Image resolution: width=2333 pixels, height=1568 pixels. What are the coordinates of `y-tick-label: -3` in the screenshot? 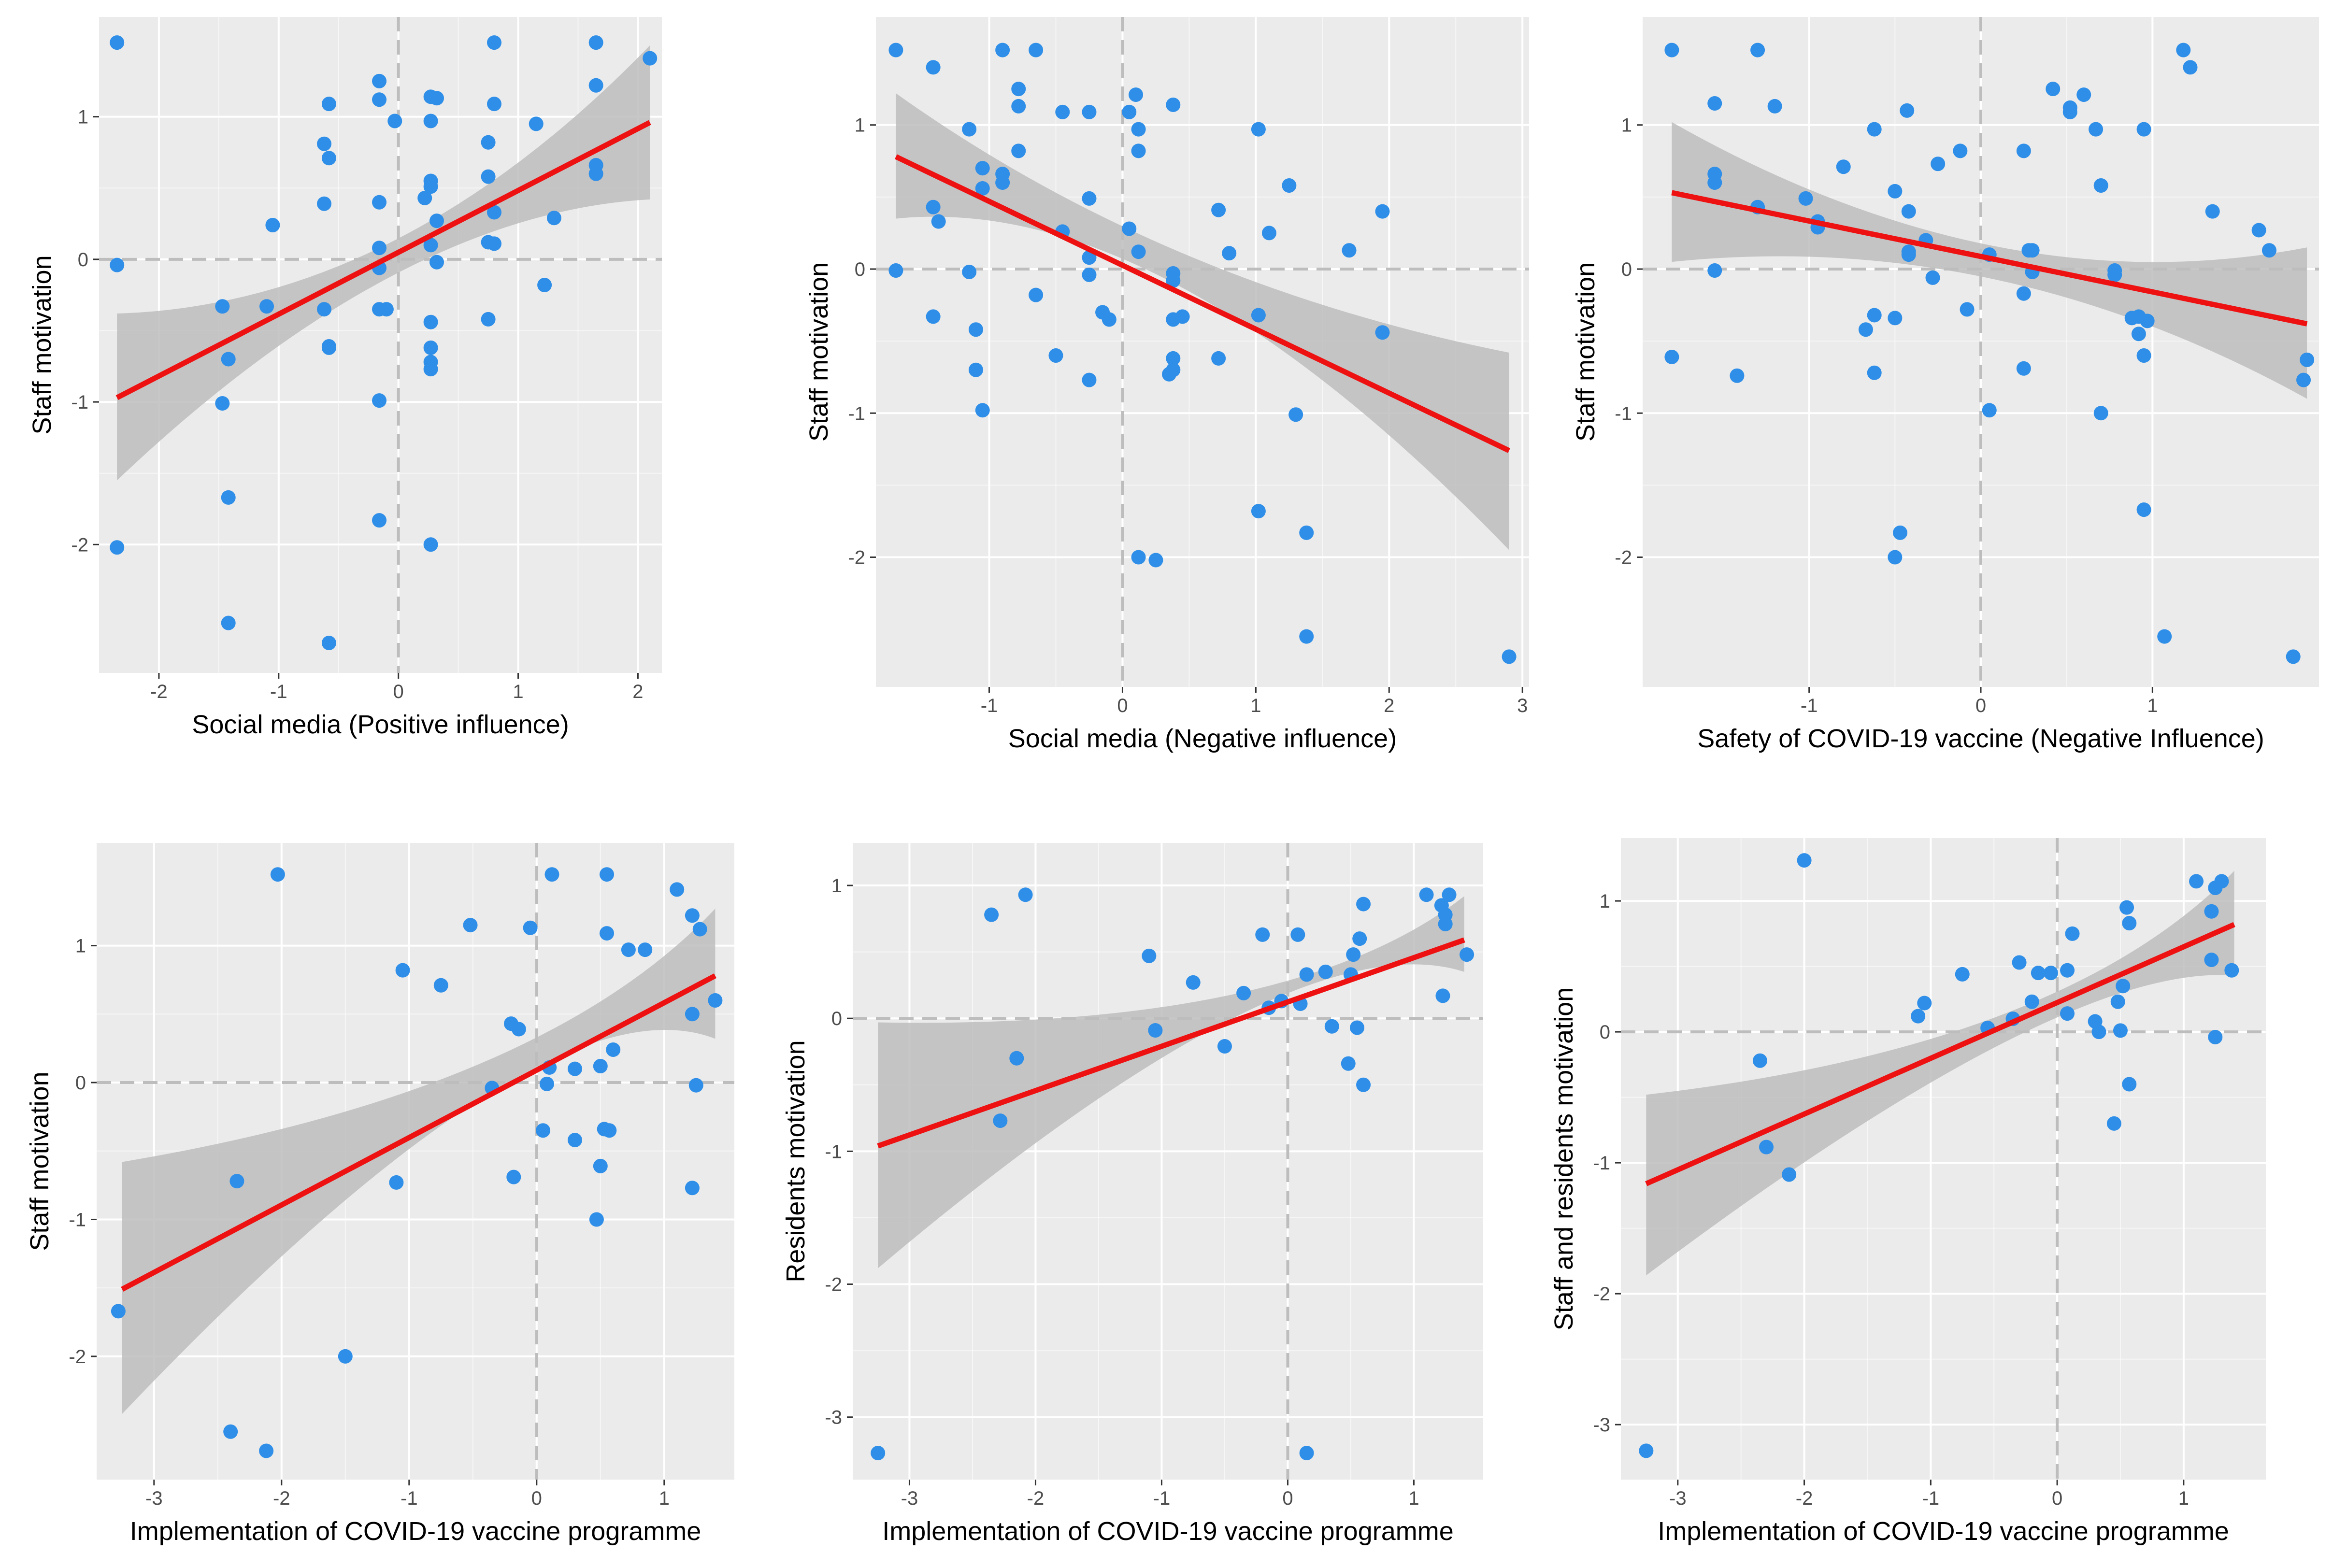 It's located at (833, 1417).